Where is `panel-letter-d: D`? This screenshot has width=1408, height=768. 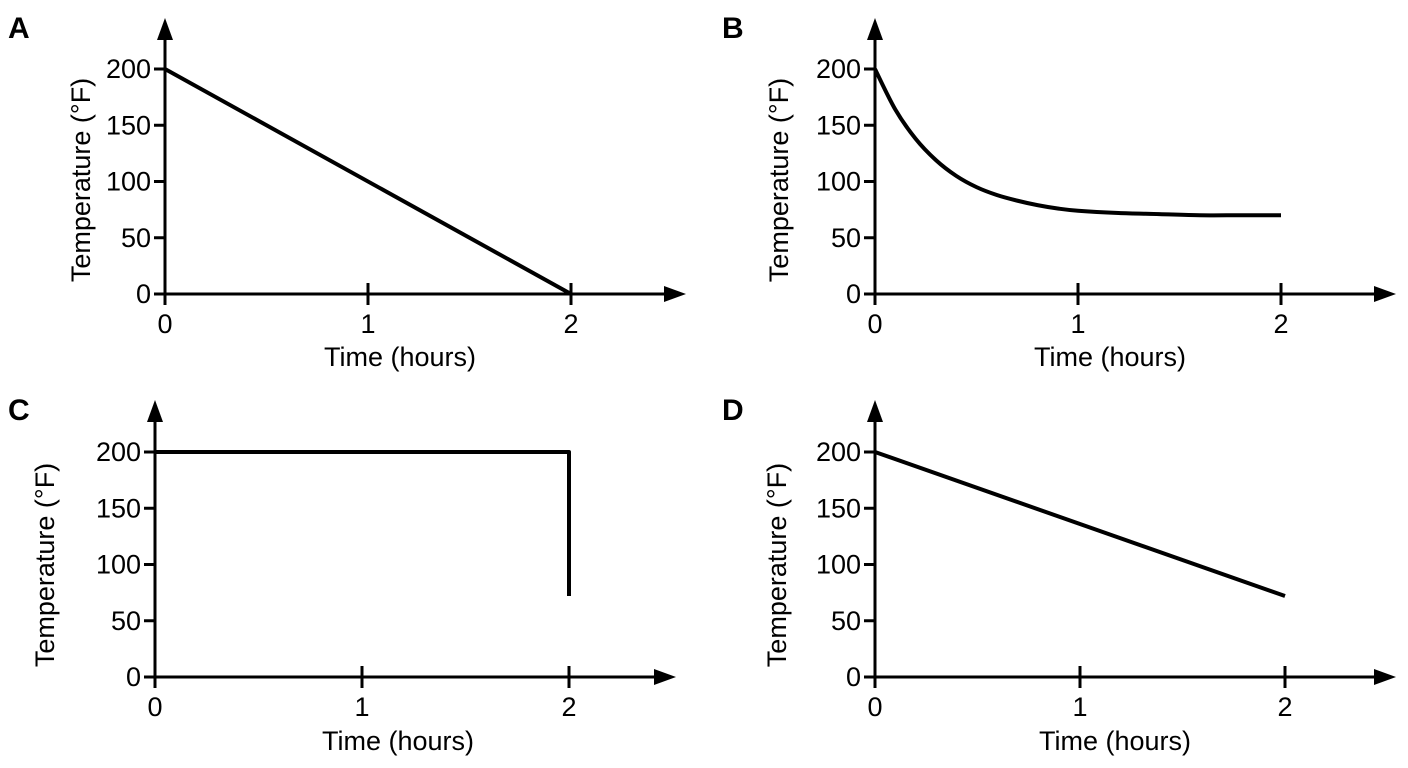
panel-letter-d: D is located at coordinates (733, 410).